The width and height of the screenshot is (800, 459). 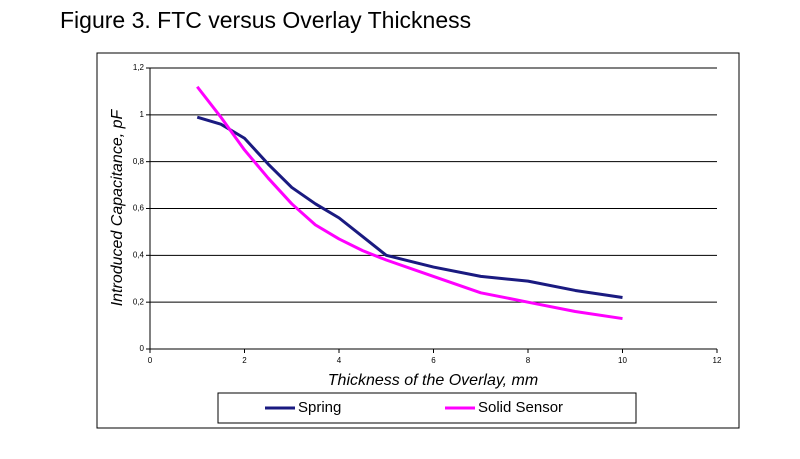 I want to click on x-tick-label: 8, so click(x=528, y=360).